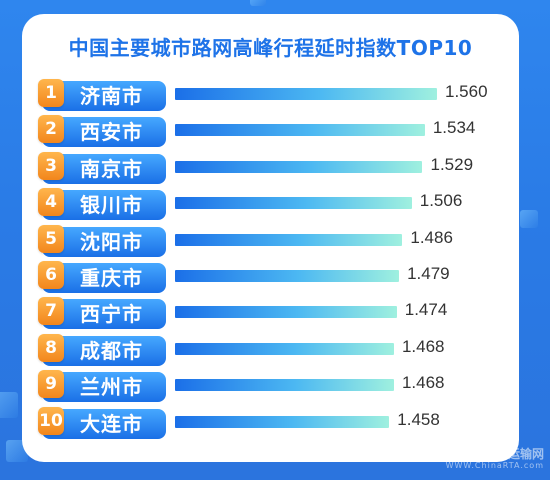  What do you see at coordinates (104, 387) in the screenshot?
I see `city-label: 兰州市` at bounding box center [104, 387].